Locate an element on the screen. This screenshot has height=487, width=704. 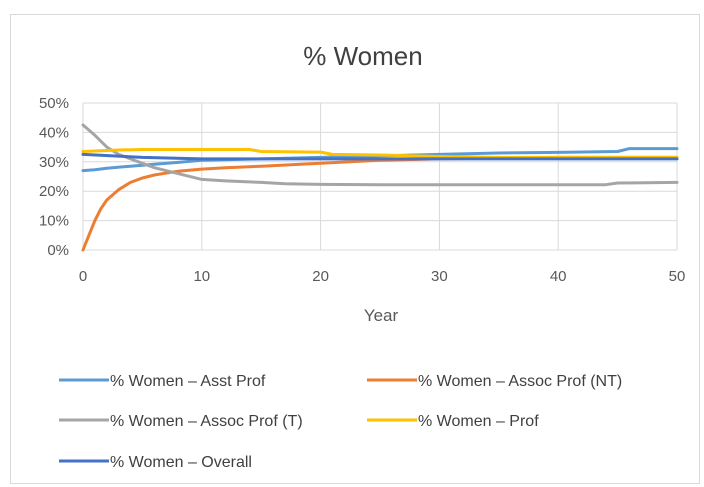
y-tick-label: 10% is located at coordinates (54, 221).